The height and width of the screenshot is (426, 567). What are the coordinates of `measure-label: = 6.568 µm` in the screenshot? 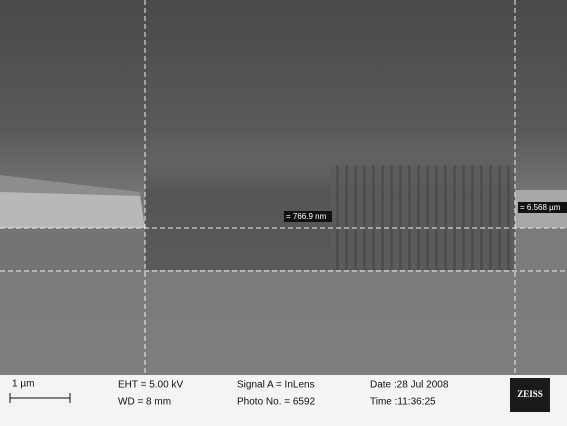 It's located at (540, 207).